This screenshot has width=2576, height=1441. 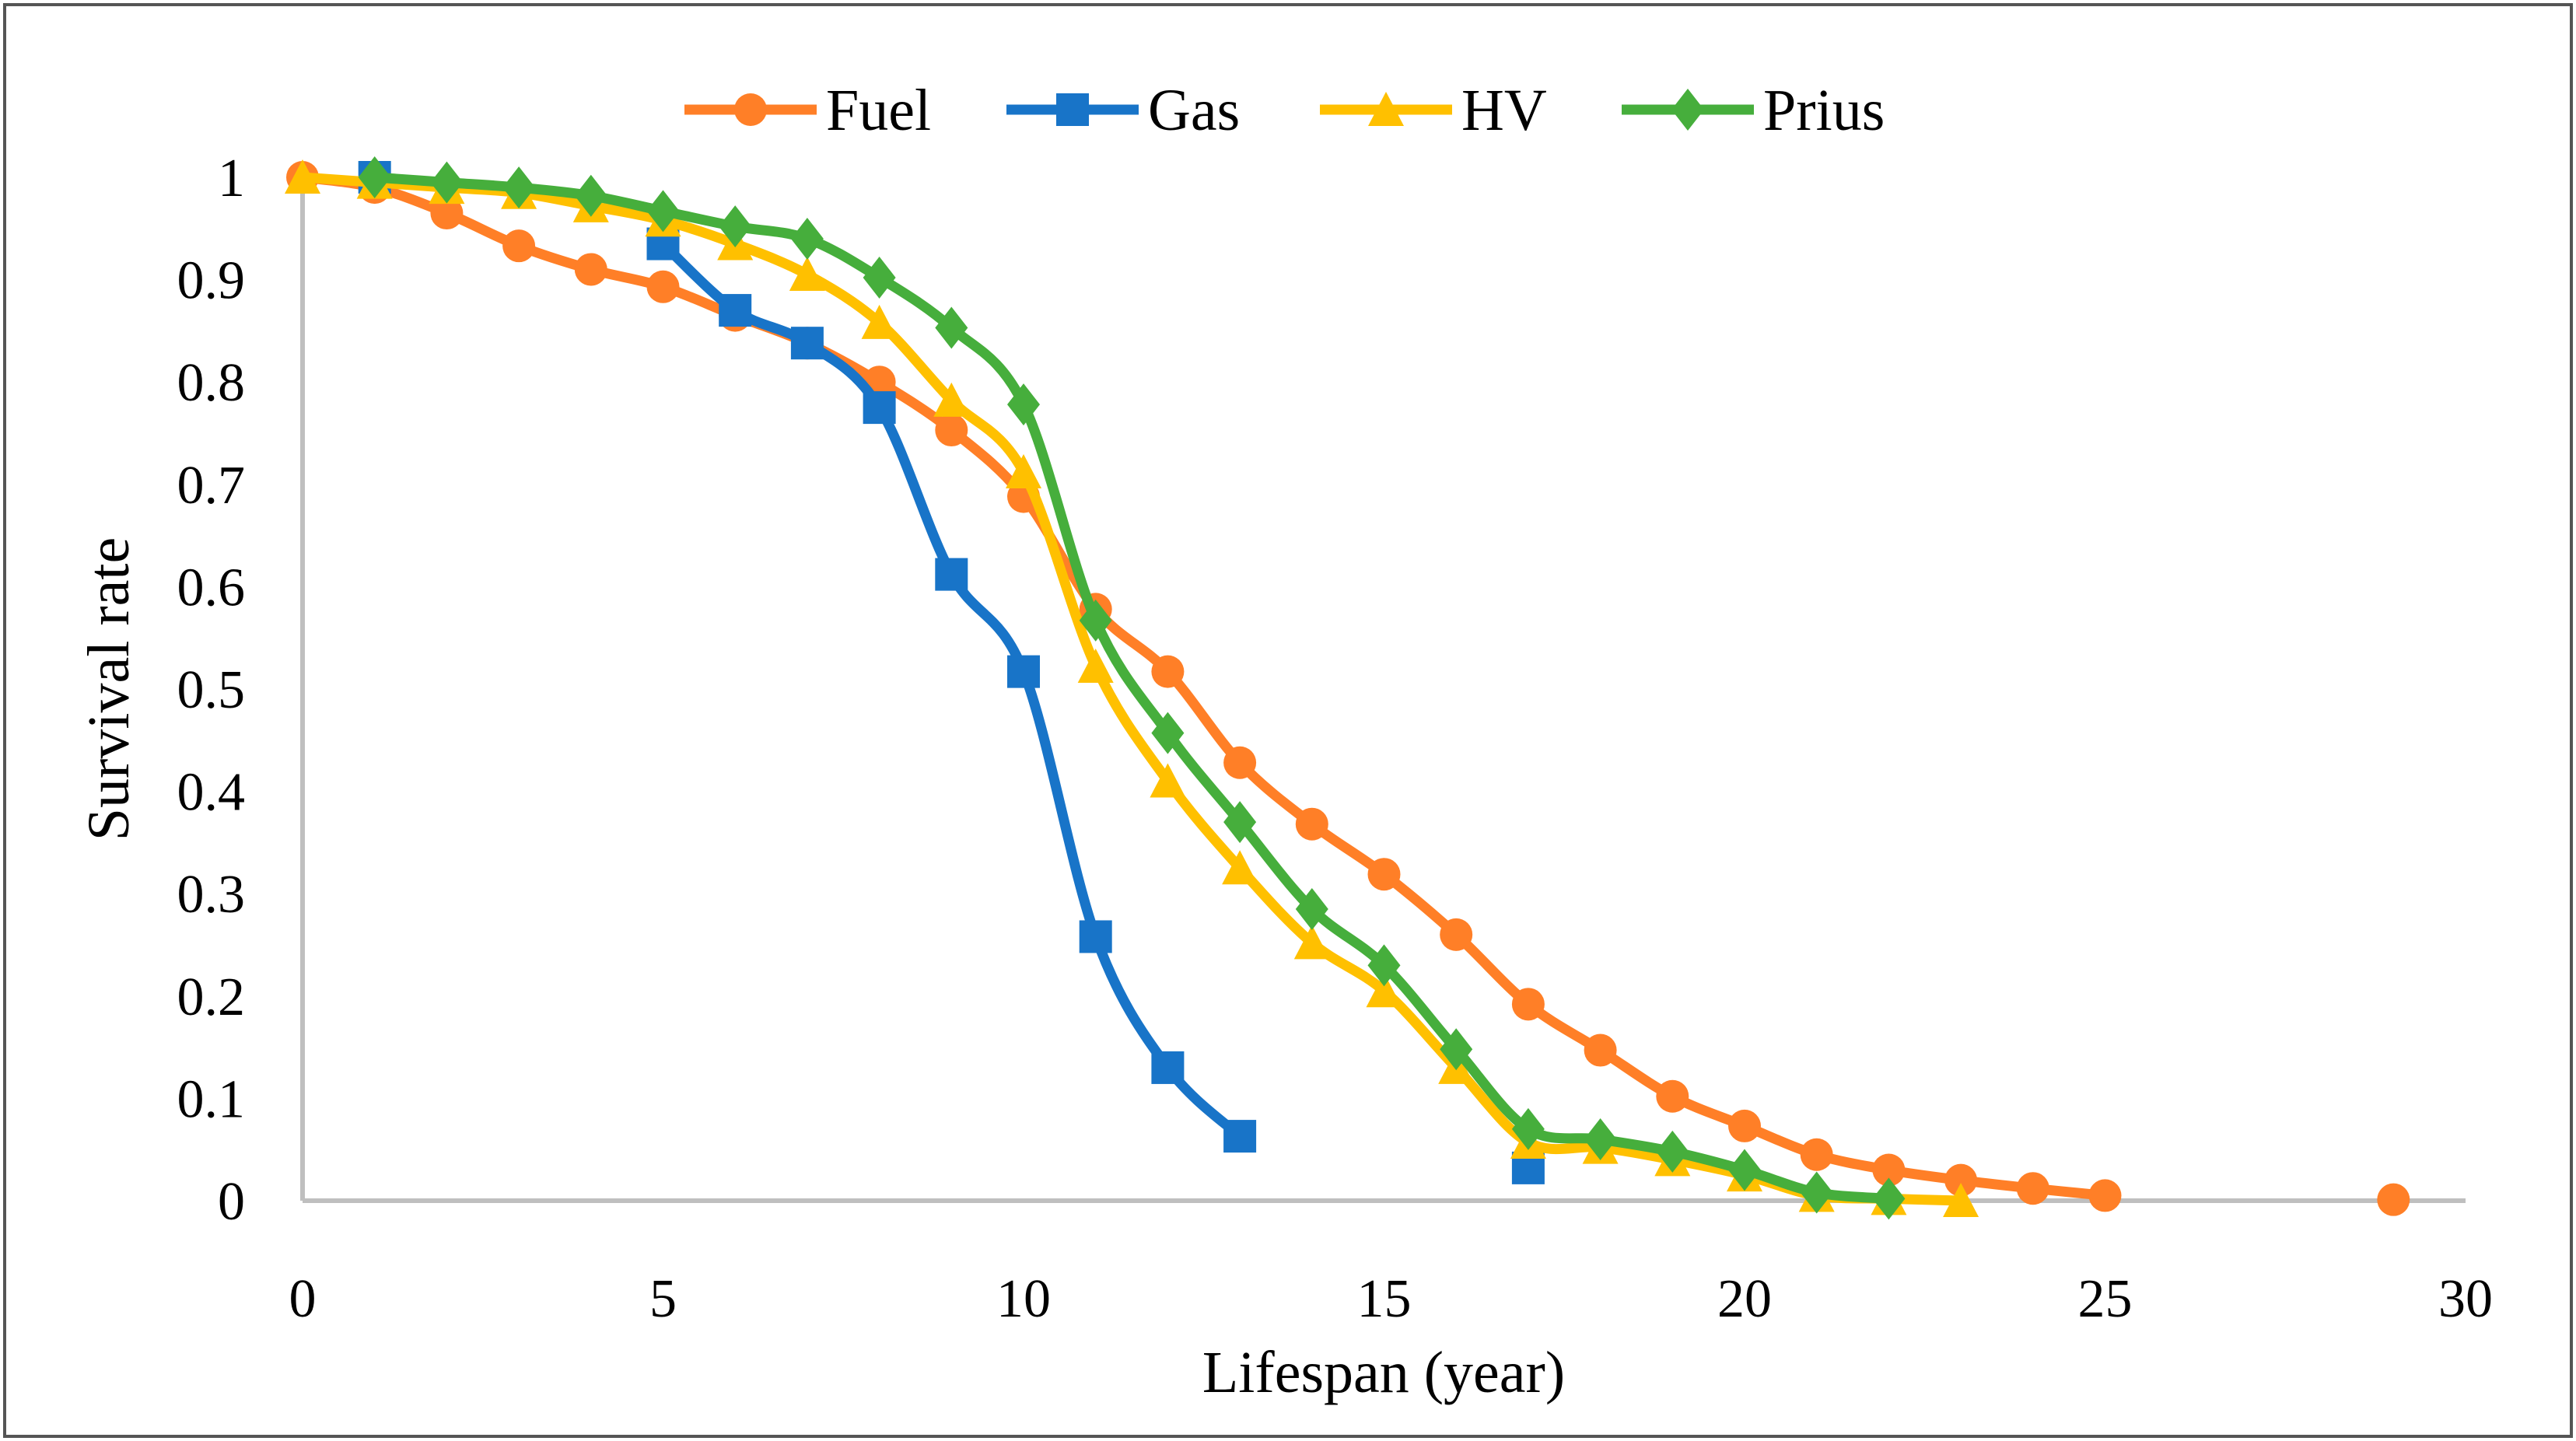 I want to click on x-tick-label: 20, so click(x=1745, y=1299).